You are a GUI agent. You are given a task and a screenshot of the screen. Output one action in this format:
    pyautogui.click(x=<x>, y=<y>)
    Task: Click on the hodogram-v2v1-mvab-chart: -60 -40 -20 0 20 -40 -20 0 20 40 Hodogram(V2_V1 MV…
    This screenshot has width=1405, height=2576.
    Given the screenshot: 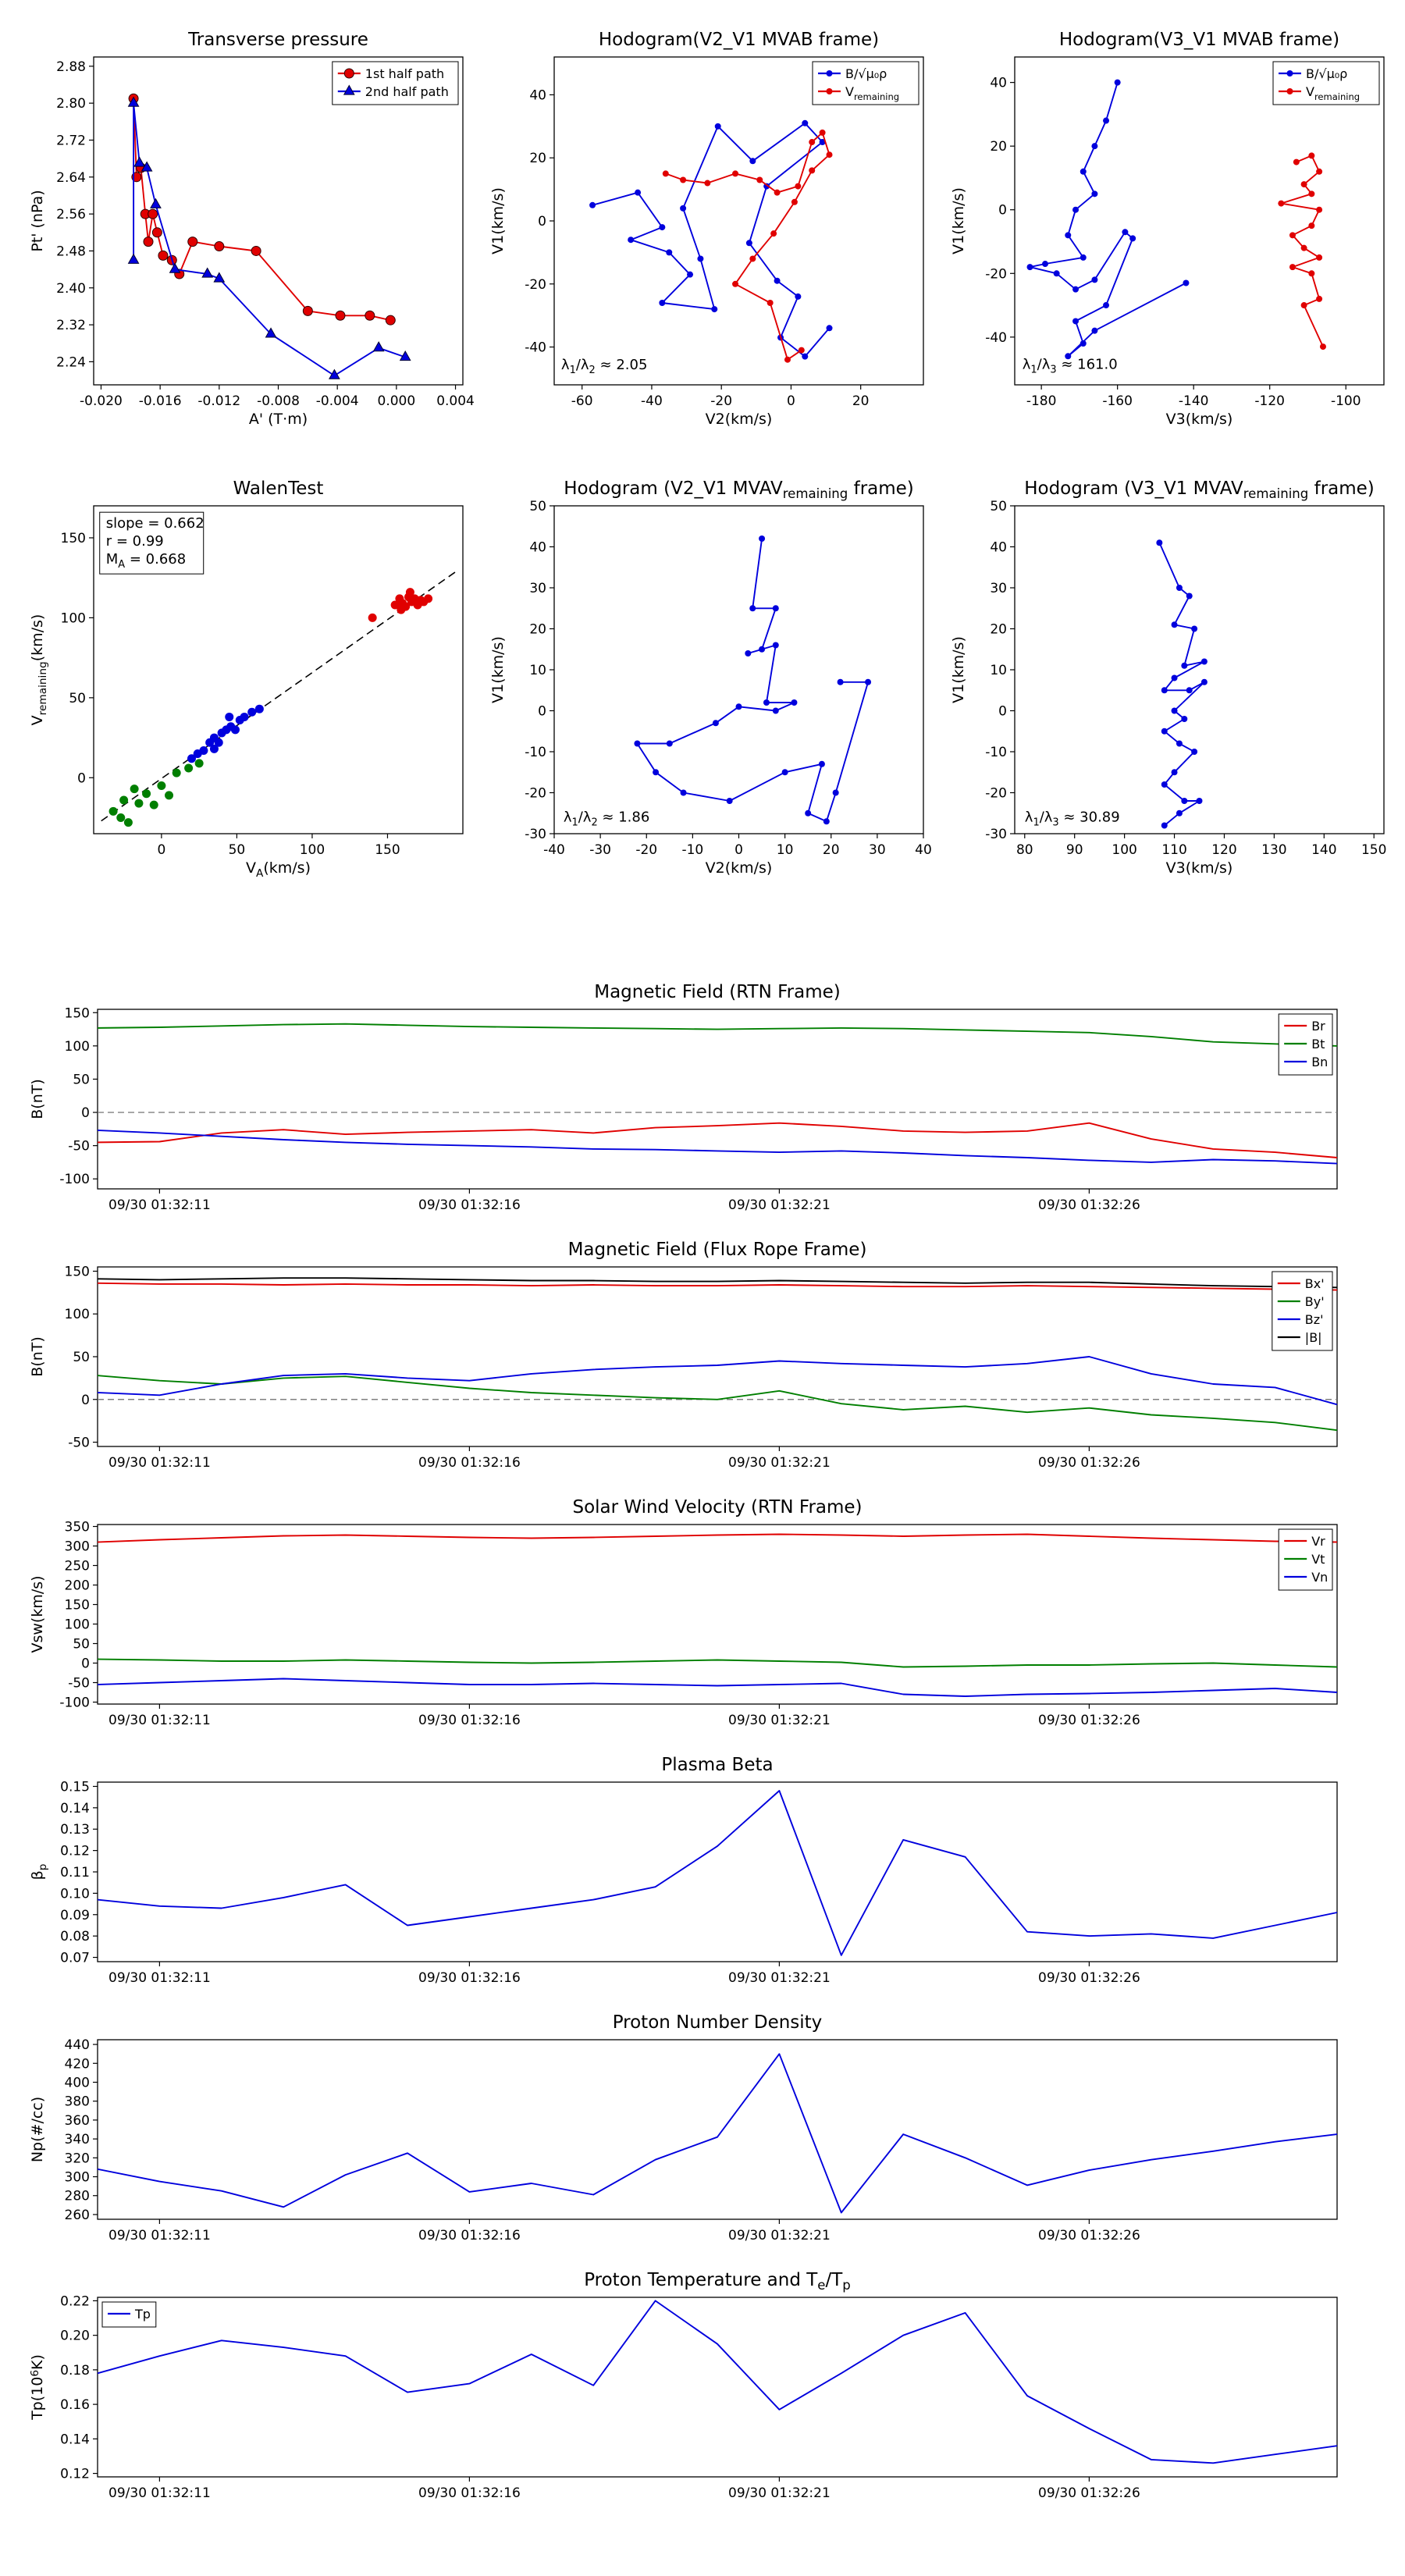 What is the action you would take?
    pyautogui.click(x=713, y=226)
    